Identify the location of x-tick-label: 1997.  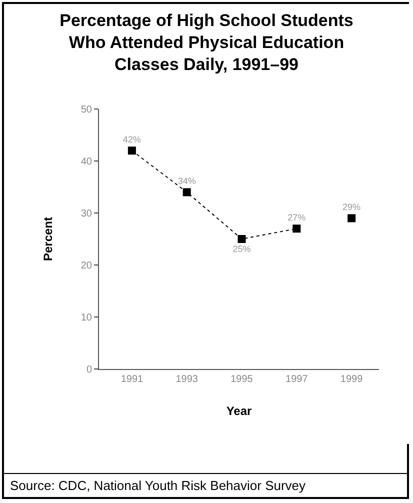
(297, 379).